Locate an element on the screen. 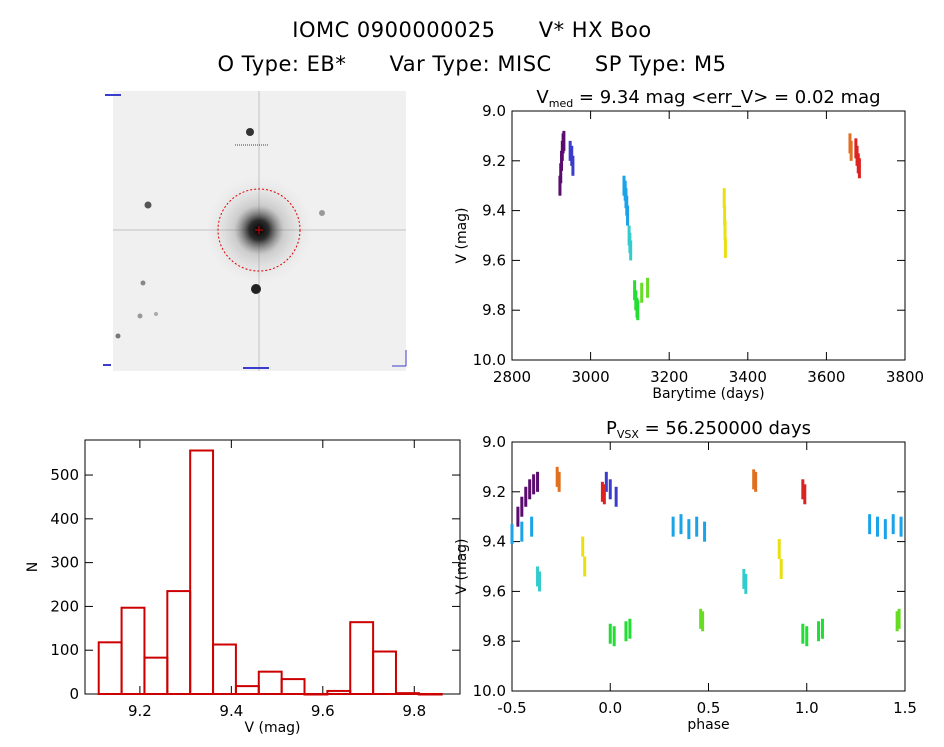  y-tick-label: 100 is located at coordinates (64, 650).